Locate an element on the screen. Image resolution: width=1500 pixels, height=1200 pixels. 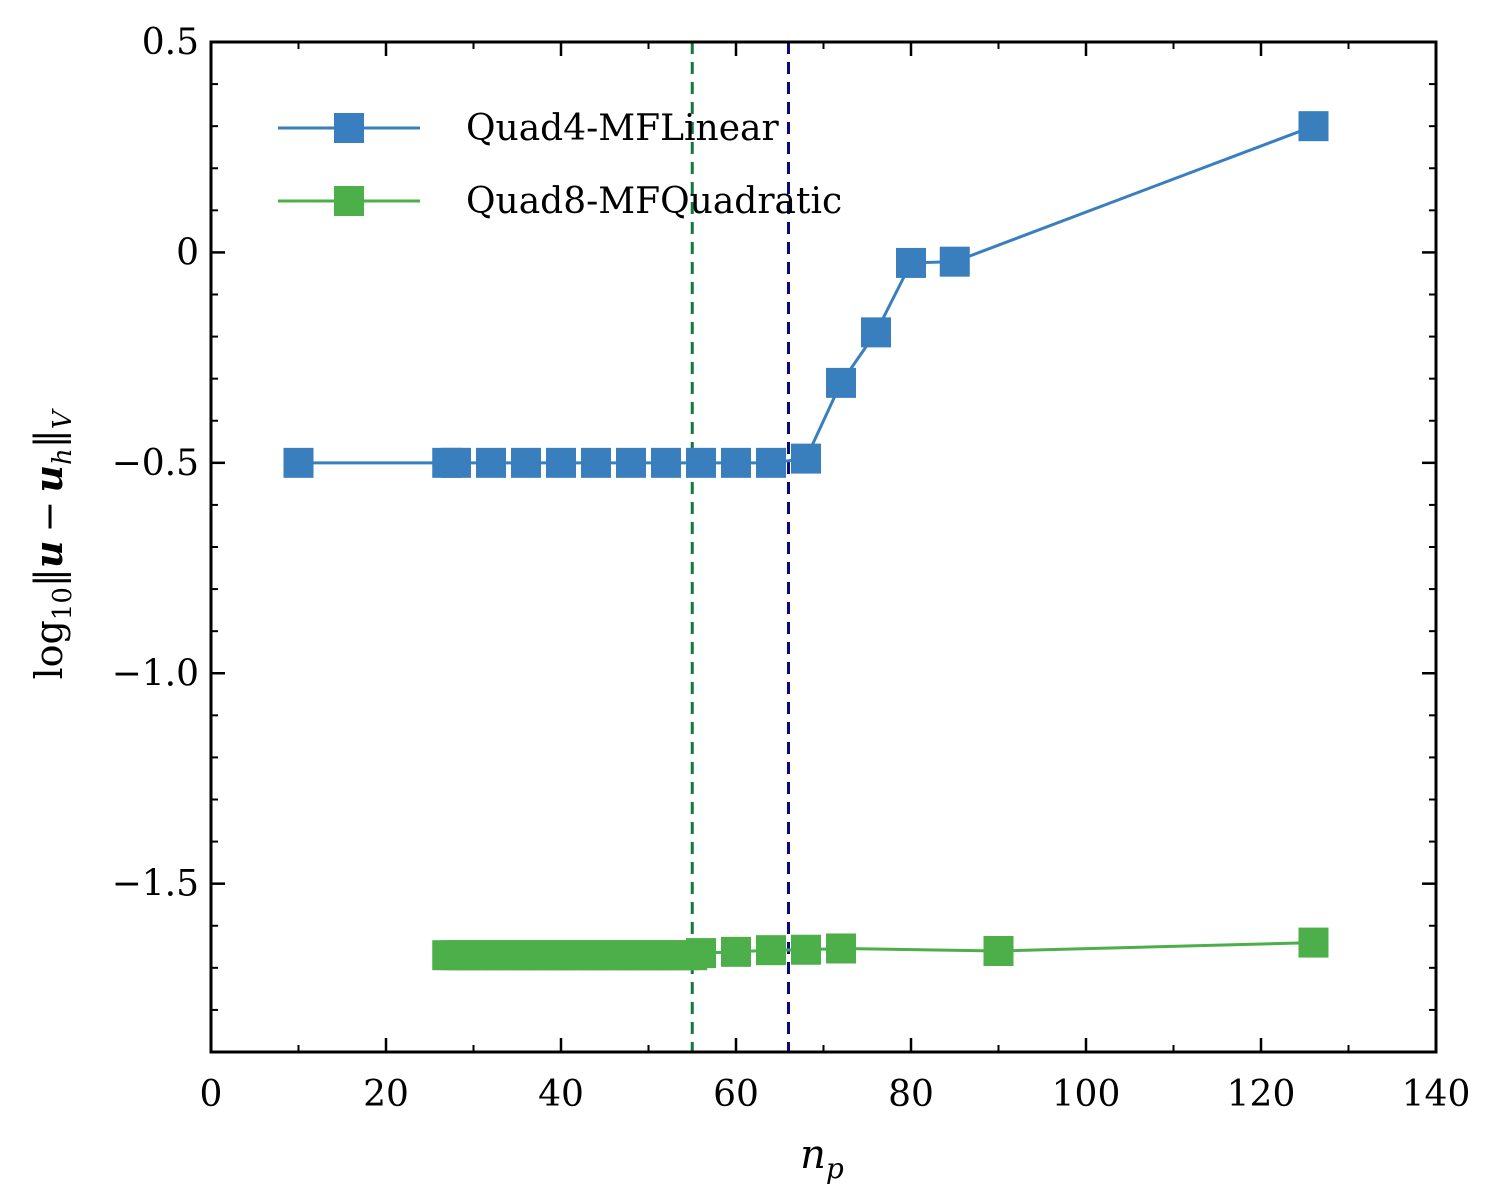
y-label-minus: − is located at coordinates (49, 517).